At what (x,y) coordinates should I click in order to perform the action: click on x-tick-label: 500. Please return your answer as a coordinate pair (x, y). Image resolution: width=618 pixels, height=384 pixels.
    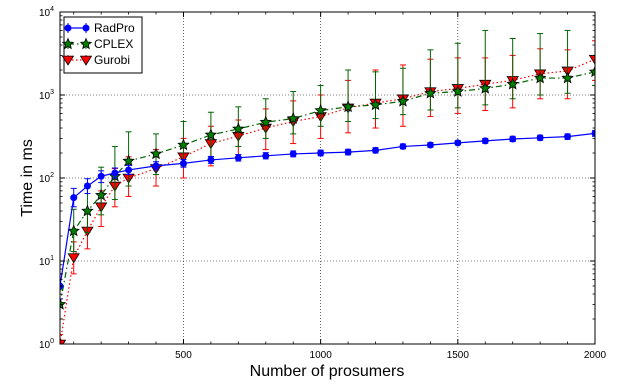
    Looking at the image, I should click on (183, 355).